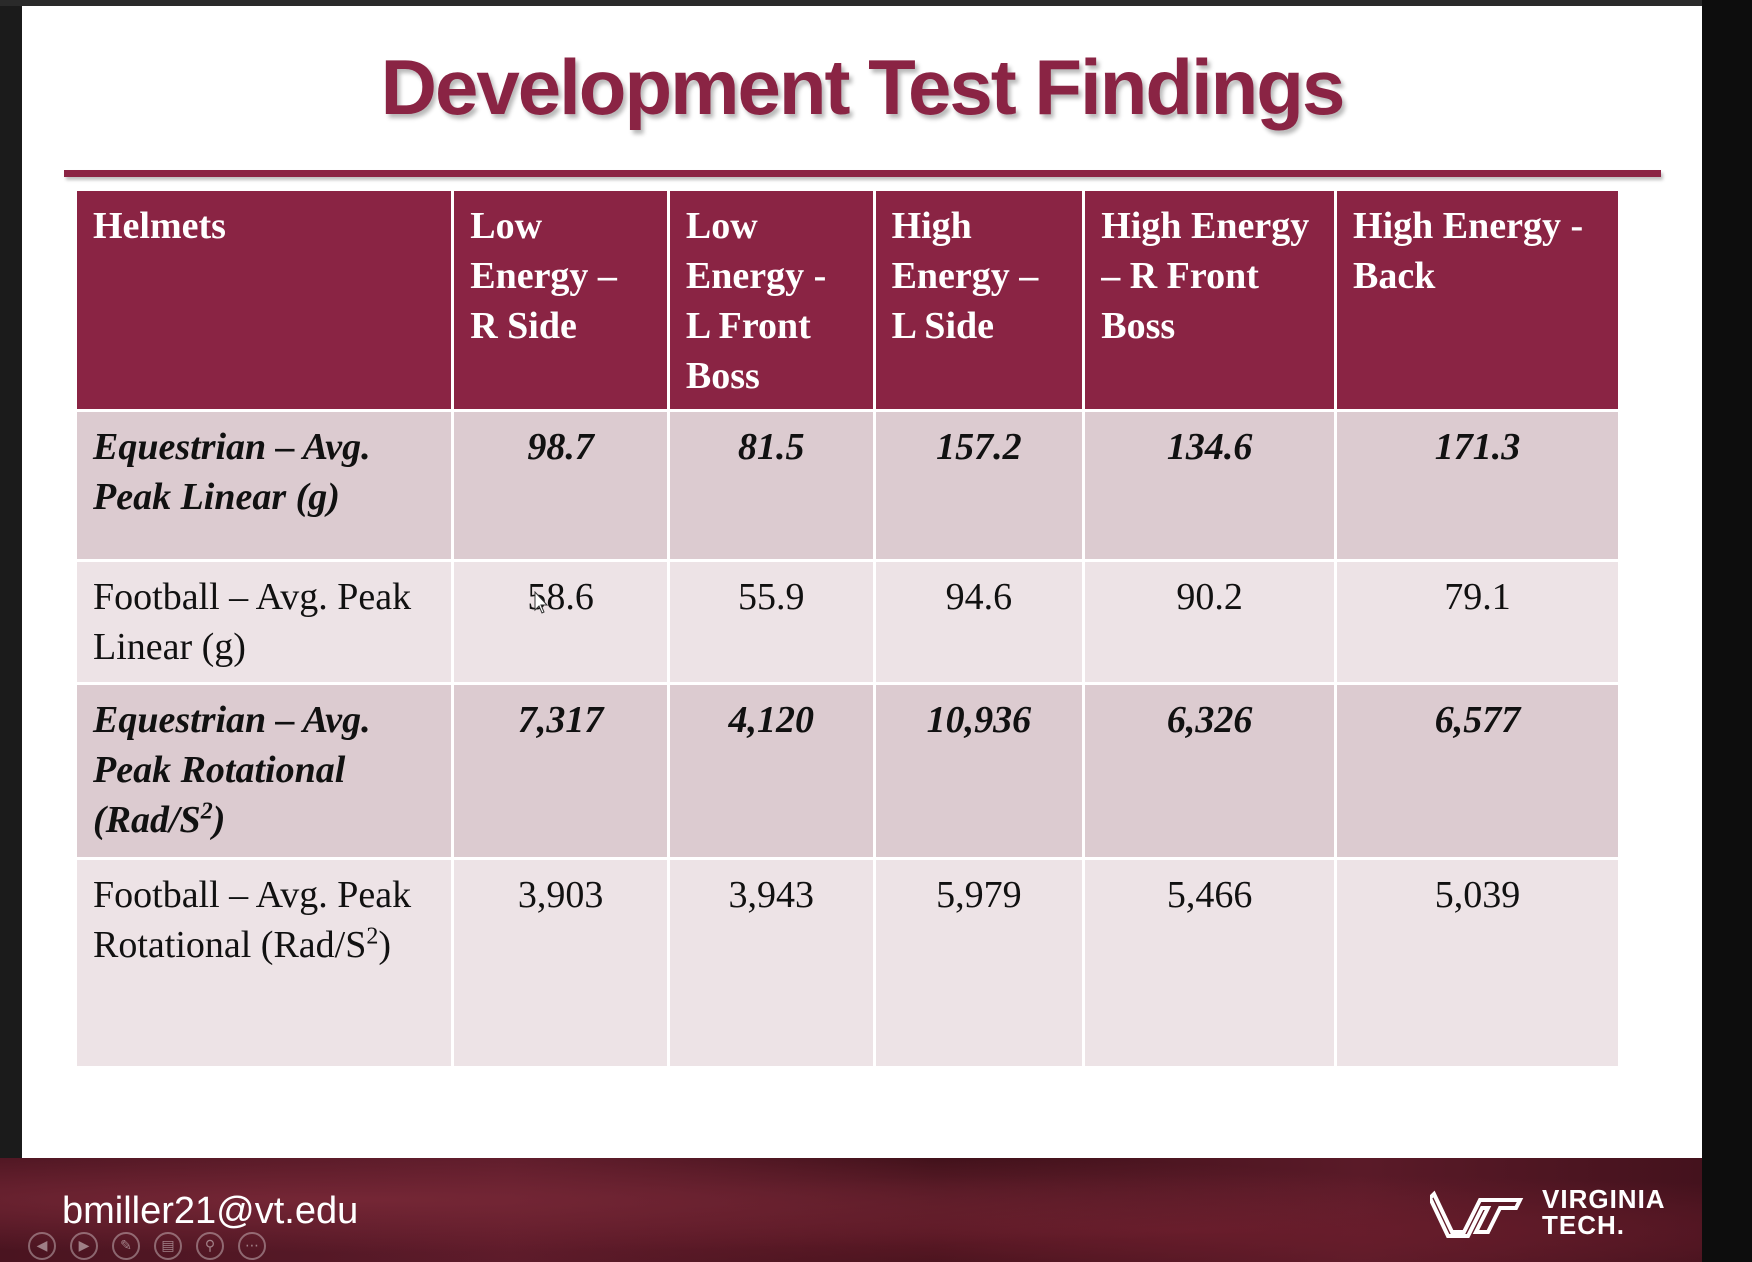 The width and height of the screenshot is (1752, 1262). What do you see at coordinates (1477, 300) in the screenshot?
I see `header-high-energy-back: High Energy - Back` at bounding box center [1477, 300].